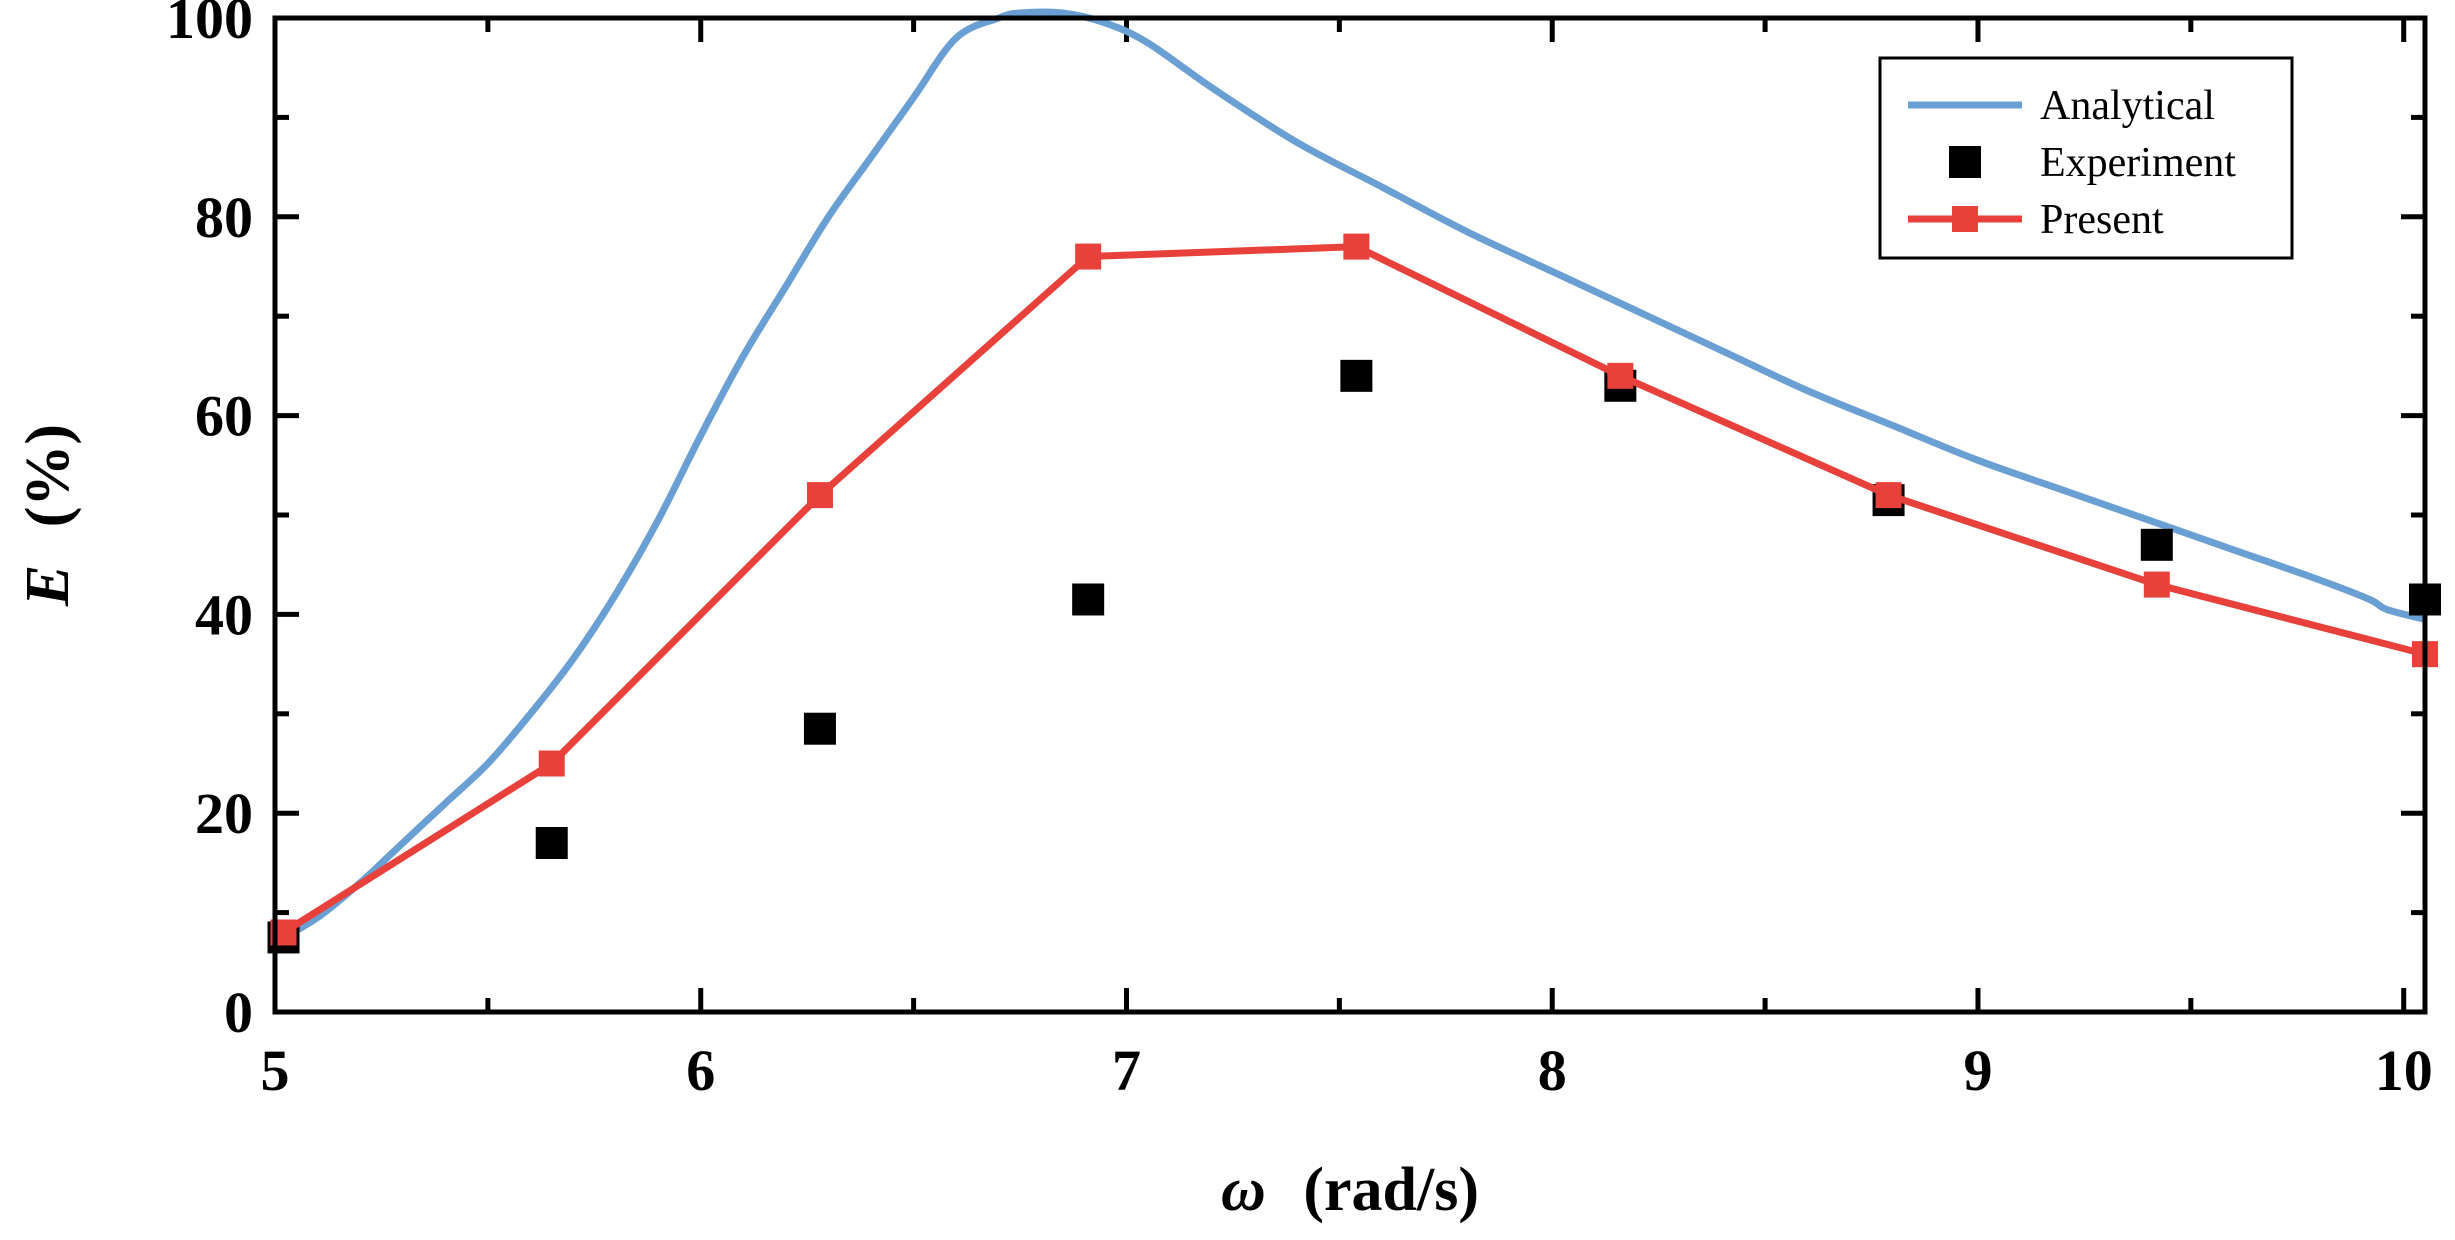 The image size is (2455, 1240). What do you see at coordinates (1552, 1070) in the screenshot?
I see `x-tick-label: 8` at bounding box center [1552, 1070].